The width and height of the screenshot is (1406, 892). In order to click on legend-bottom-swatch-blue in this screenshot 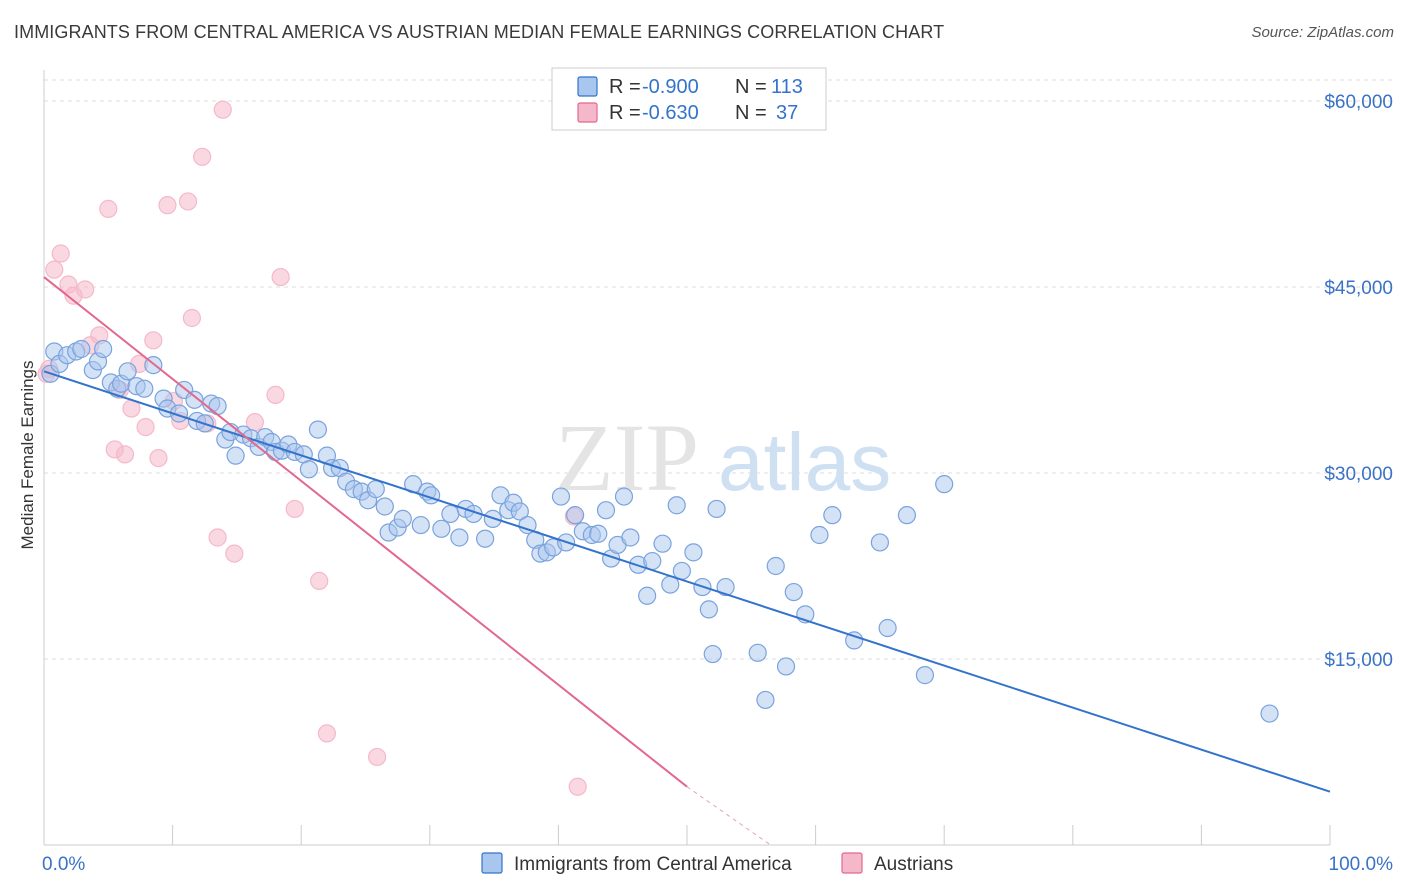, I will do `click(492, 863)`.